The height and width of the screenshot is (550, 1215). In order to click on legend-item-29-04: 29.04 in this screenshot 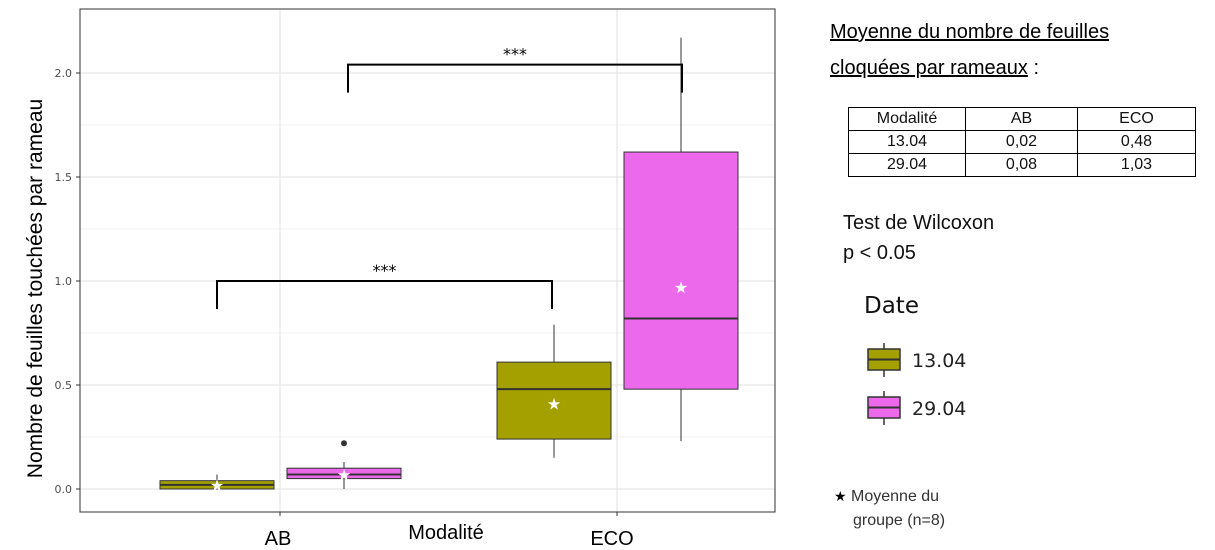, I will do `click(946, 409)`.